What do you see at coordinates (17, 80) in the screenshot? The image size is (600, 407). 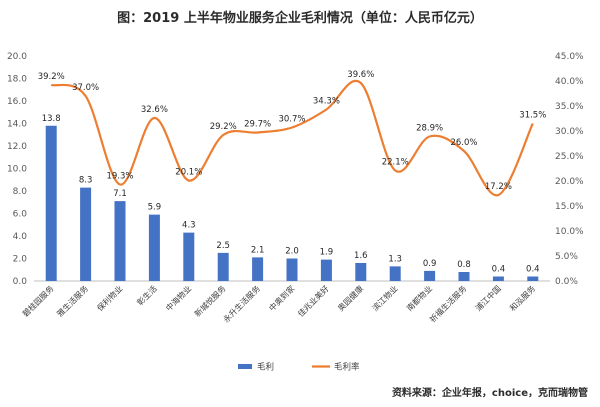 I see `y-left-tick-label: 18.0` at bounding box center [17, 80].